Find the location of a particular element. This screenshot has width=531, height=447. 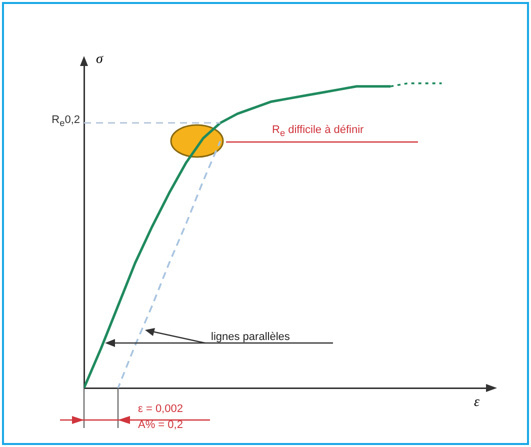

ref-line-label: R$_{e}$0,2 is located at coordinates (66, 121).